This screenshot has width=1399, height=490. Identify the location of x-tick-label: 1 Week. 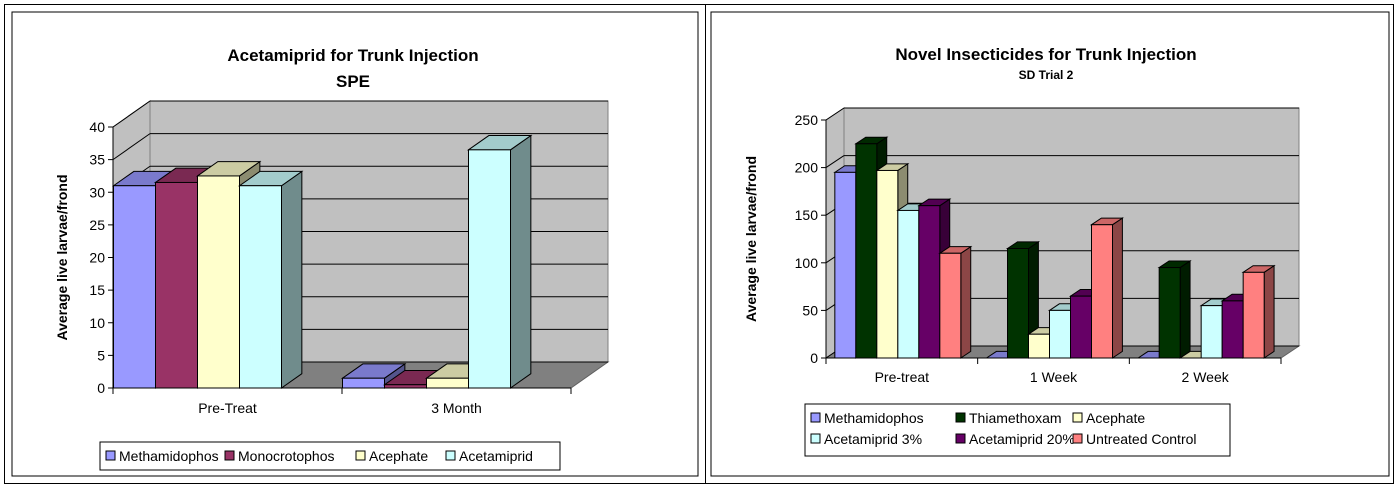
(1054, 377).